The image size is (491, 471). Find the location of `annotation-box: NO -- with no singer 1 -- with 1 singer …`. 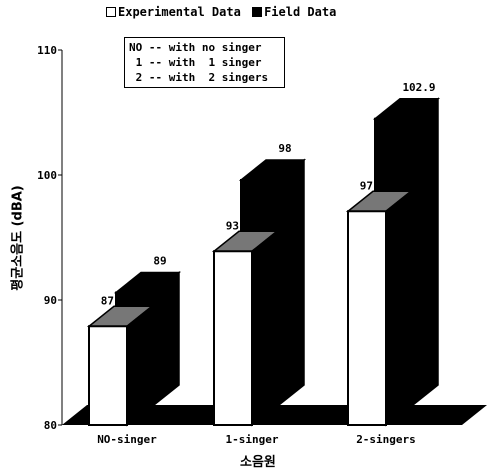

annotation-box: NO -- with no singer 1 -- with 1 singer … is located at coordinates (205, 62).